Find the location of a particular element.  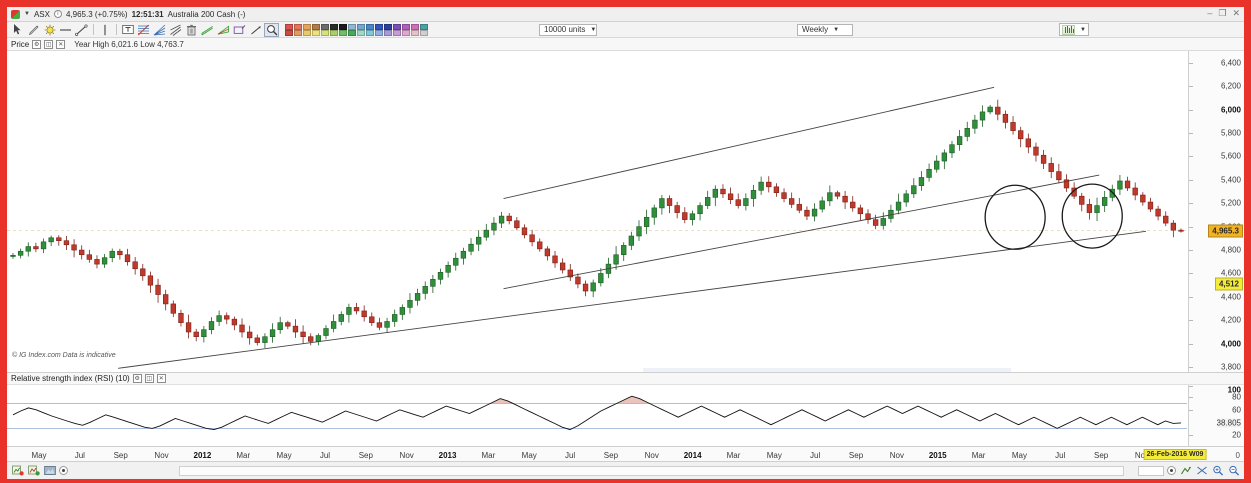

chart-add-icon is located at coordinates (17, 471).